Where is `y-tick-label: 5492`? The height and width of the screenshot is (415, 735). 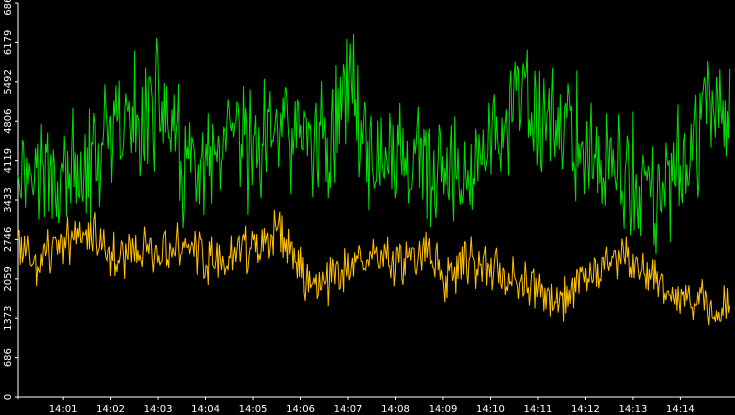 y-tick-label: 5492 is located at coordinates (8, 81).